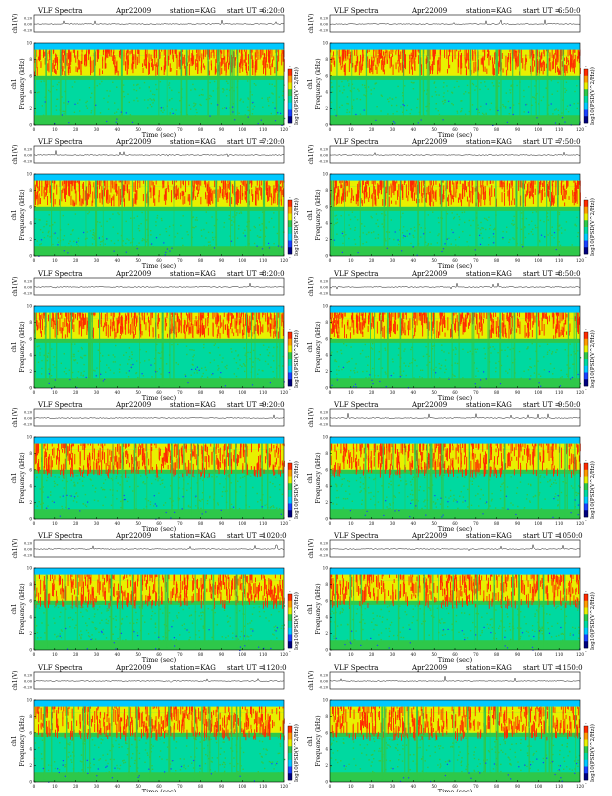  I want to click on spectrogram-xtick-label: 50, so click(434, 392).